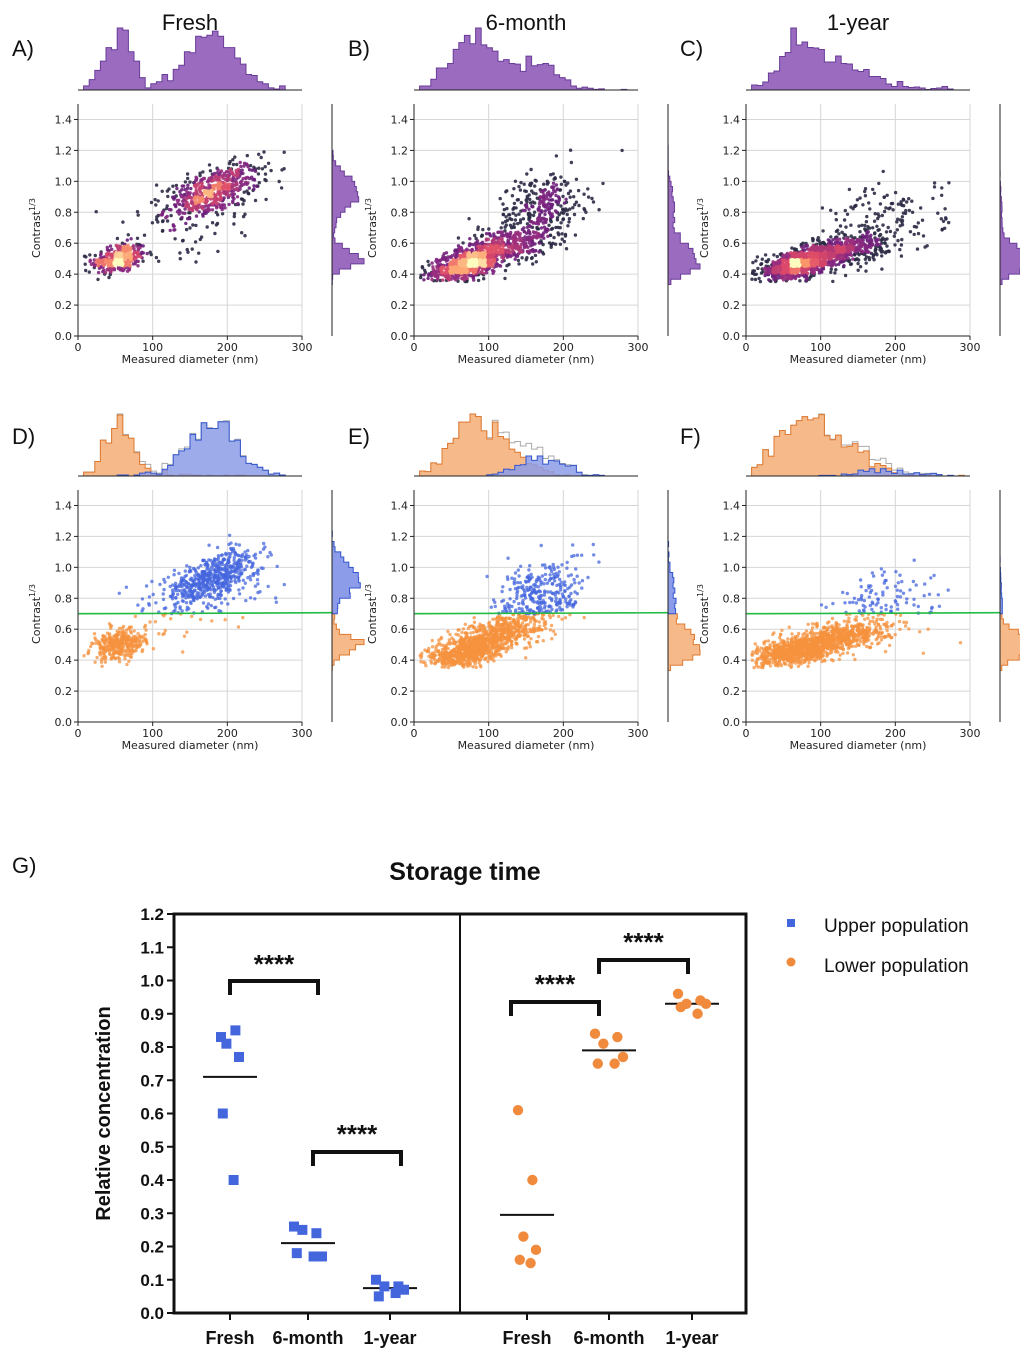 The width and height of the screenshot is (1020, 1351). What do you see at coordinates (400, 629) in the screenshot?
I see `y-tick-label: 0.6` at bounding box center [400, 629].